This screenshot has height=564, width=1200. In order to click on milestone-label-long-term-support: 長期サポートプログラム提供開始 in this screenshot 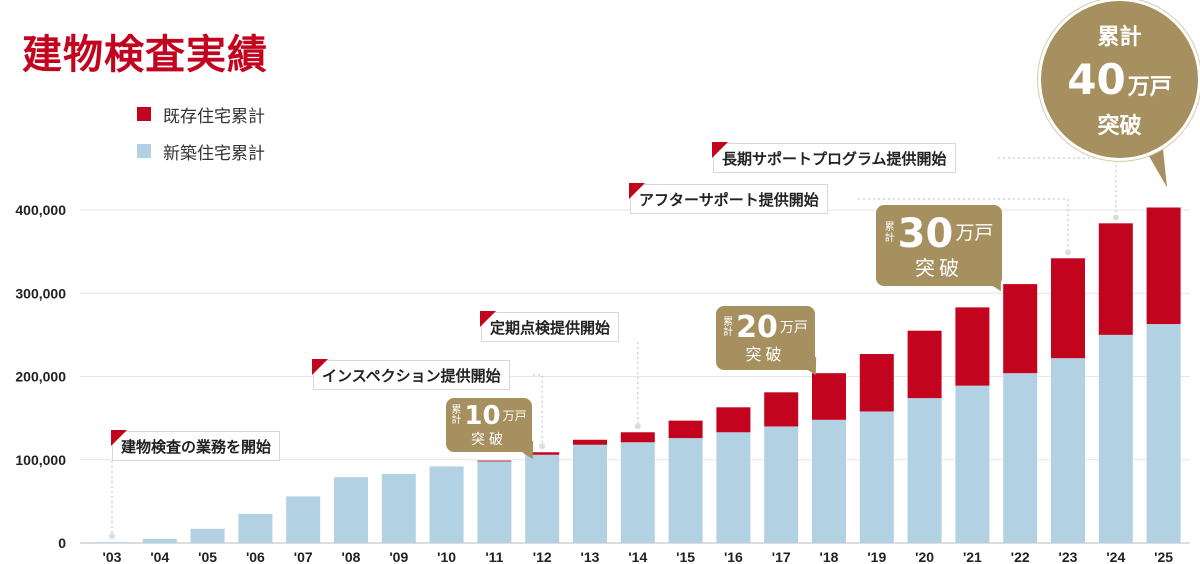, I will do `click(834, 157)`.